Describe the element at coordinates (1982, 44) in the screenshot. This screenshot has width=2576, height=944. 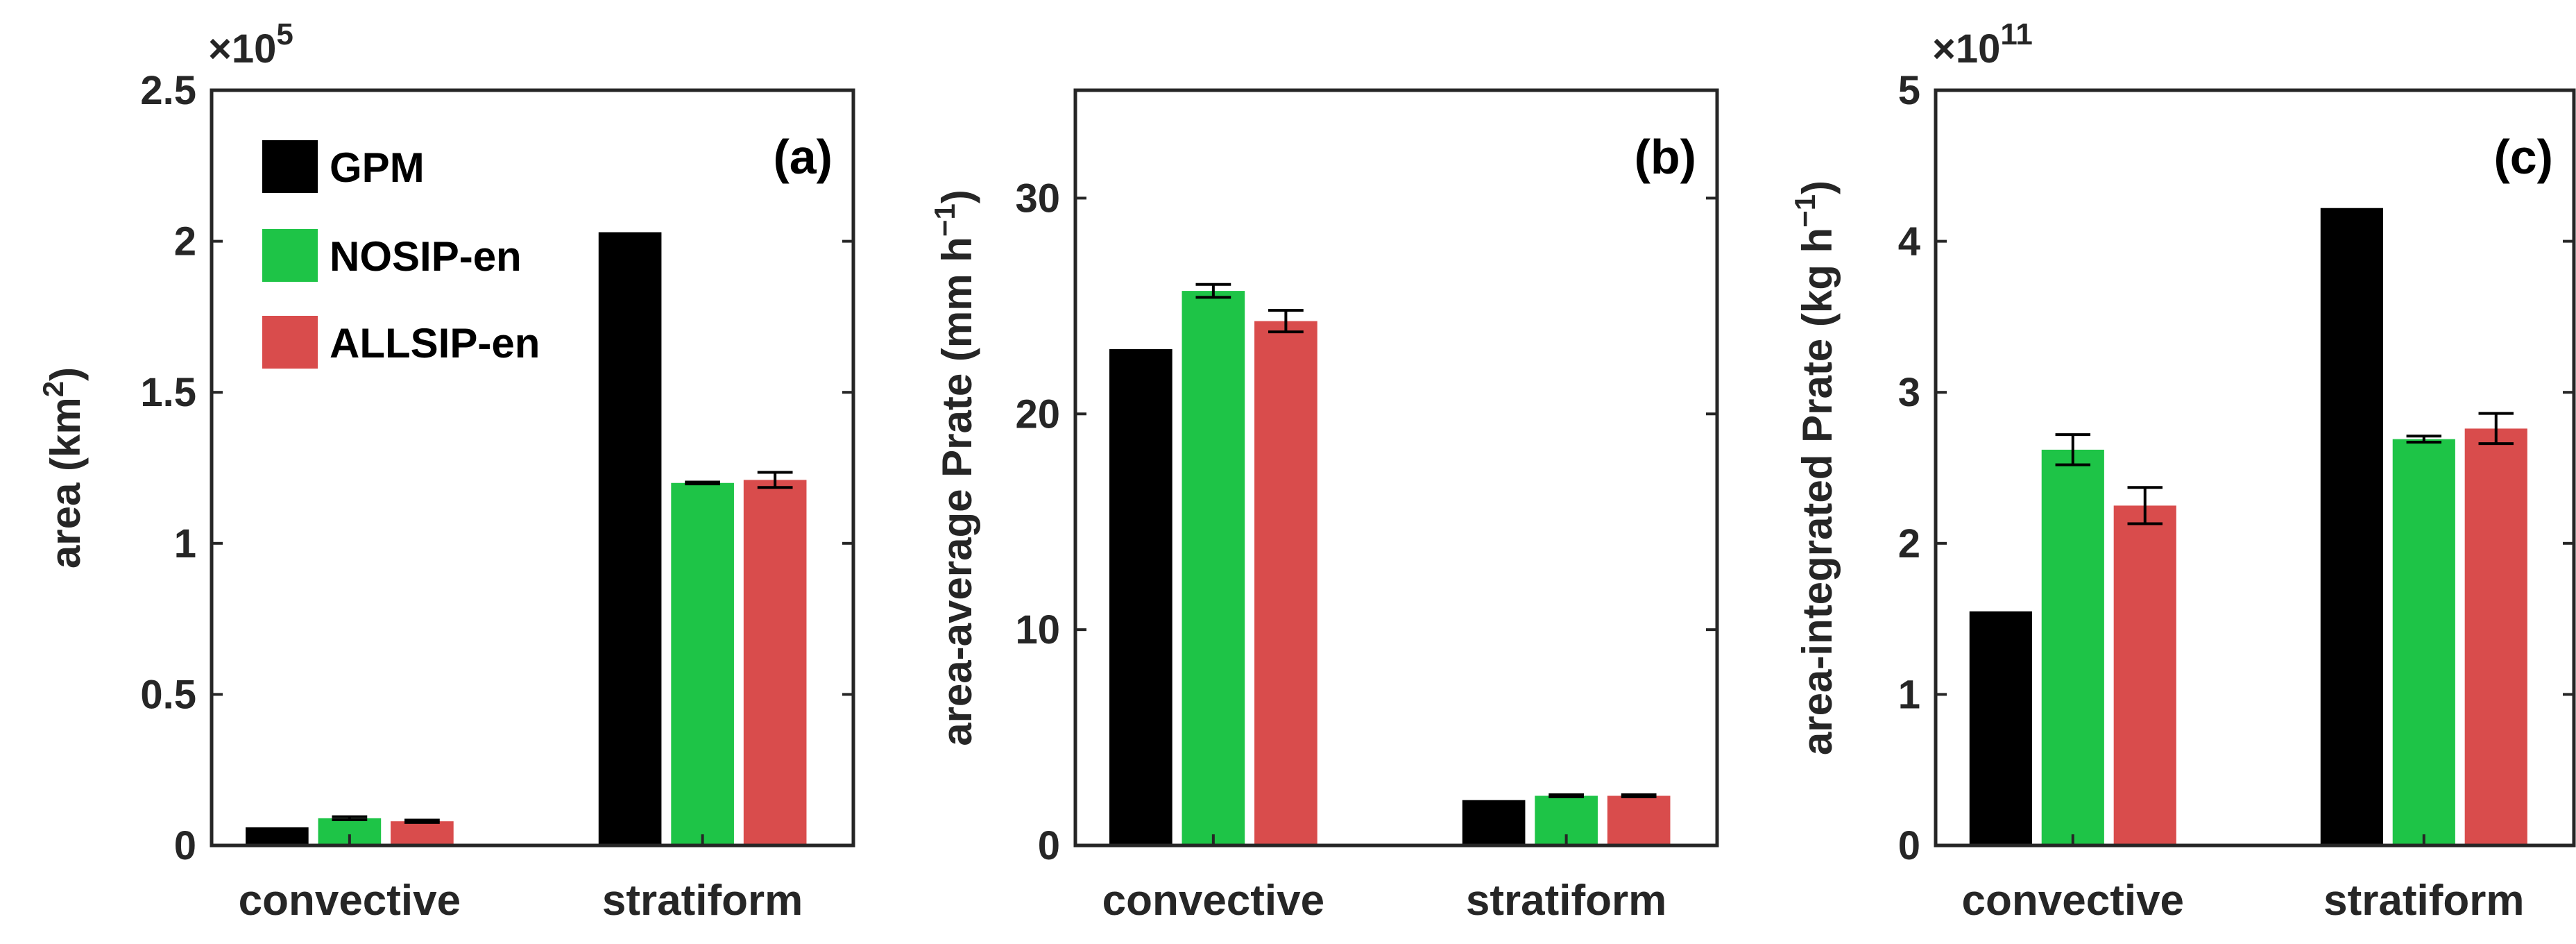
I see `axis-multiplier: ×10¹¹` at that location.